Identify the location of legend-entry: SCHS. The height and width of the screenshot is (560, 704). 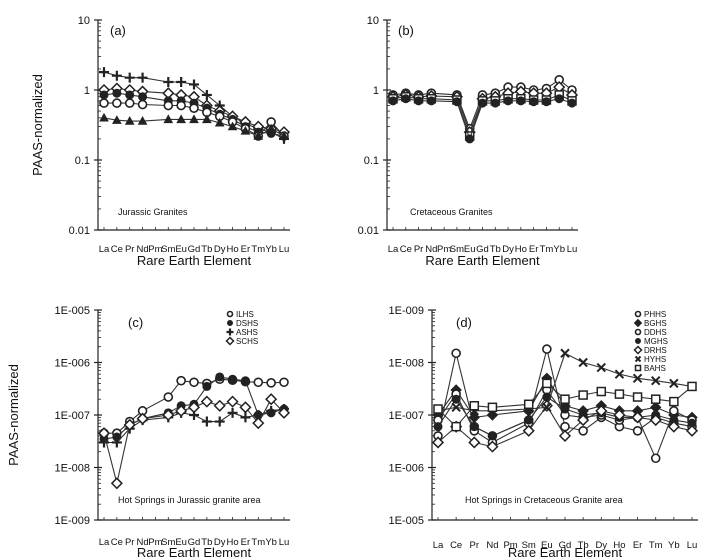
(247, 341).